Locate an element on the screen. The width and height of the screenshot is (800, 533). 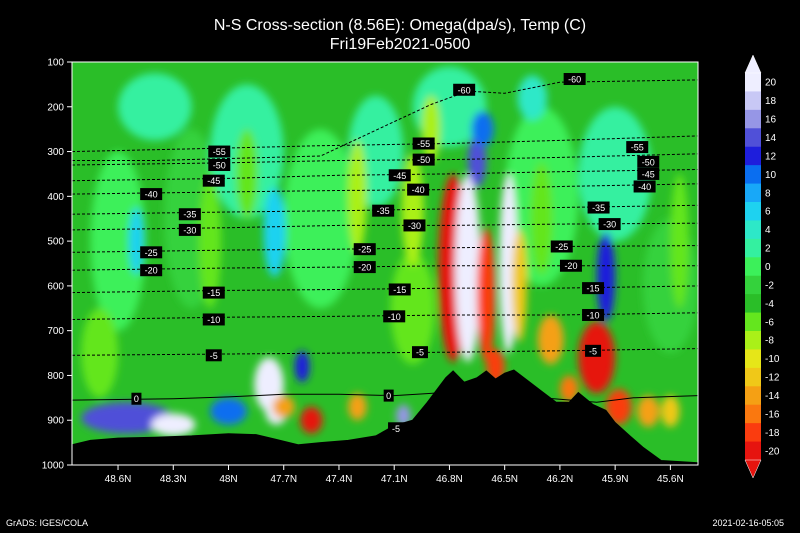
colorbar-label: -18 is located at coordinates (772, 433).